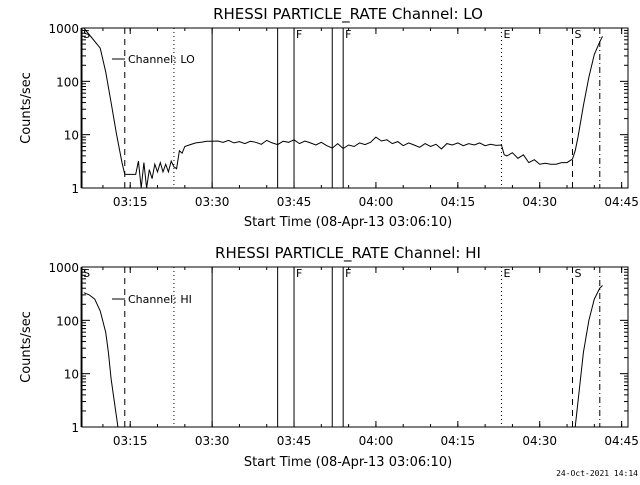 The width and height of the screenshot is (640, 485). What do you see at coordinates (348, 253) in the screenshot?
I see `chart-title: RHESSI PARTICLE_RATE Channel: HI` at bounding box center [348, 253].